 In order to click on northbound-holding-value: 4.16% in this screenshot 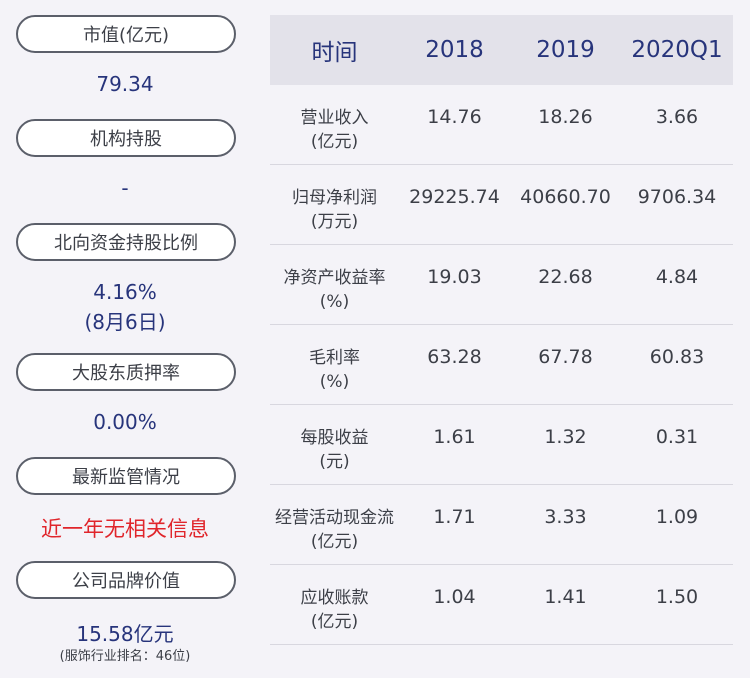, I will do `click(125, 292)`.